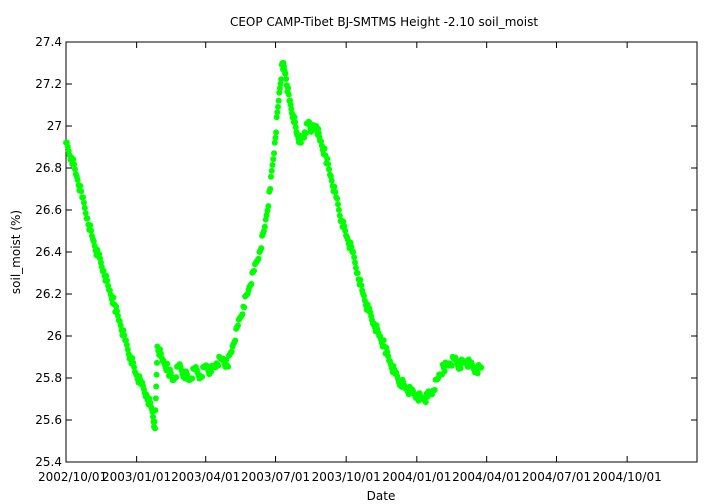 Image resolution: width=720 pixels, height=504 pixels. What do you see at coordinates (48, 84) in the screenshot?
I see `y-tick-label: 27.2` at bounding box center [48, 84].